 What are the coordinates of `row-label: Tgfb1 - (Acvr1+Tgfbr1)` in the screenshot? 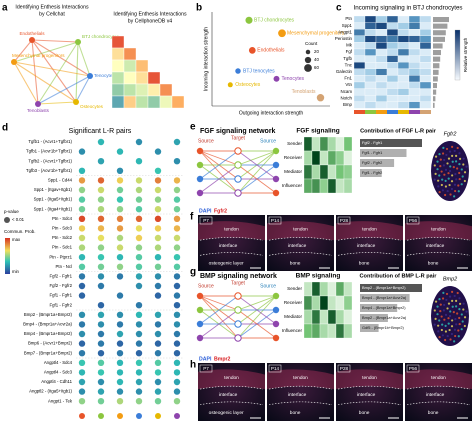 It's located at (50, 141).